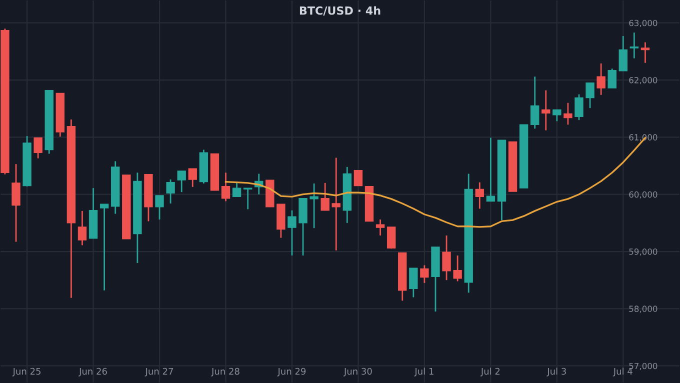 Image resolution: width=680 pixels, height=383 pixels. I want to click on y-tick-label: 60,000, so click(643, 194).